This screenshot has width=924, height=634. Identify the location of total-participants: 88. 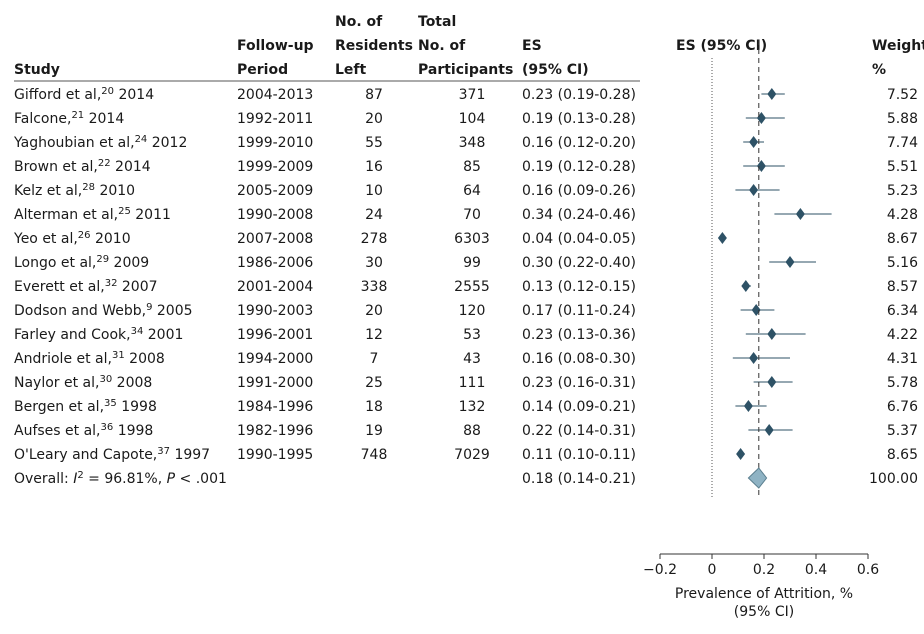
(472, 431).